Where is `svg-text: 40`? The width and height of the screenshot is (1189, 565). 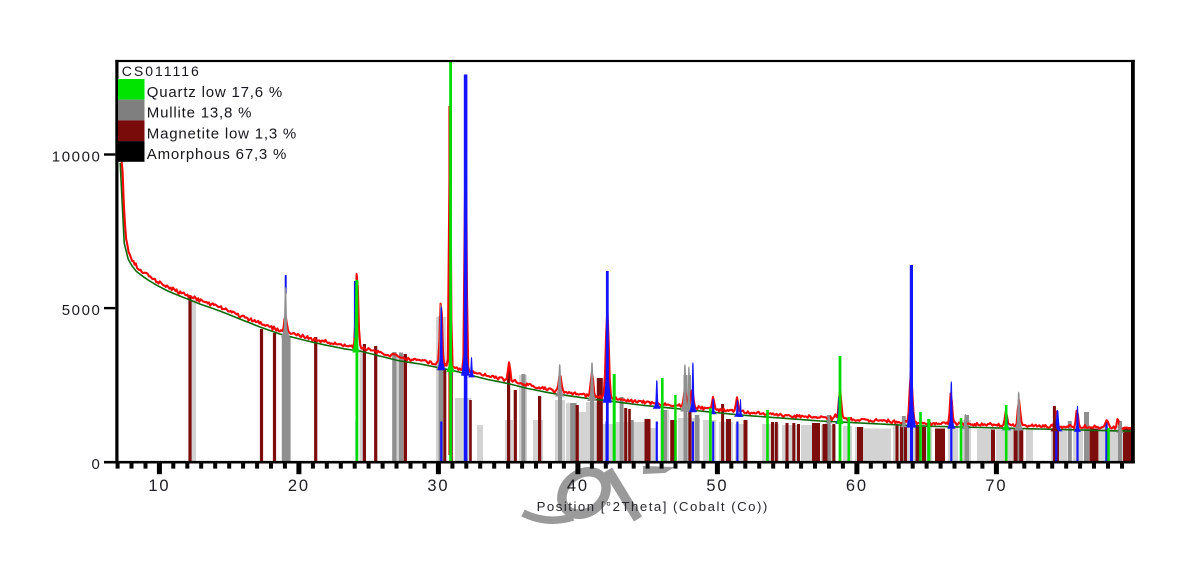
svg-text: 40 is located at coordinates (578, 486).